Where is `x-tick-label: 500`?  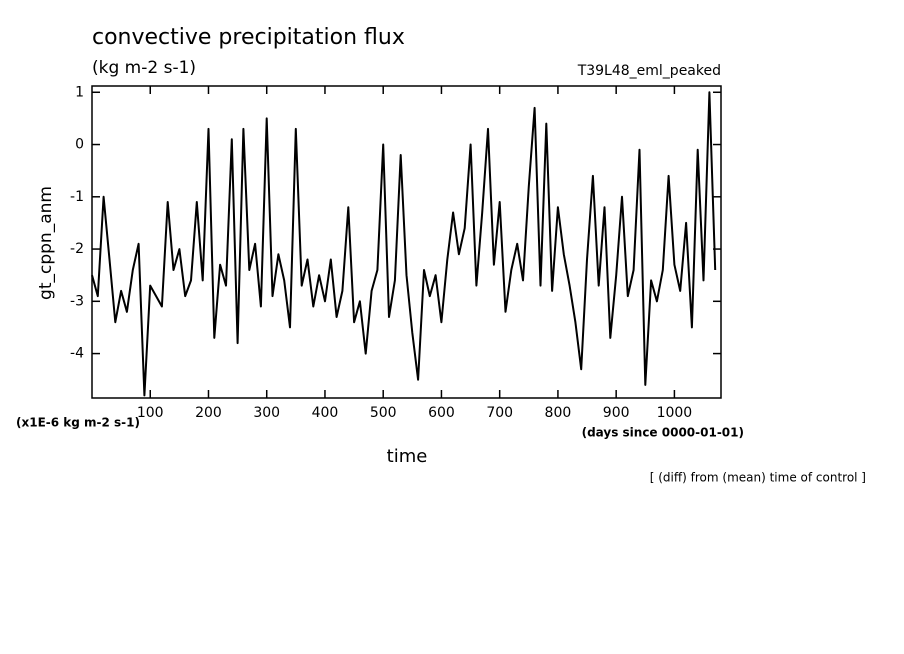
x-tick-label: 500 is located at coordinates (383, 413).